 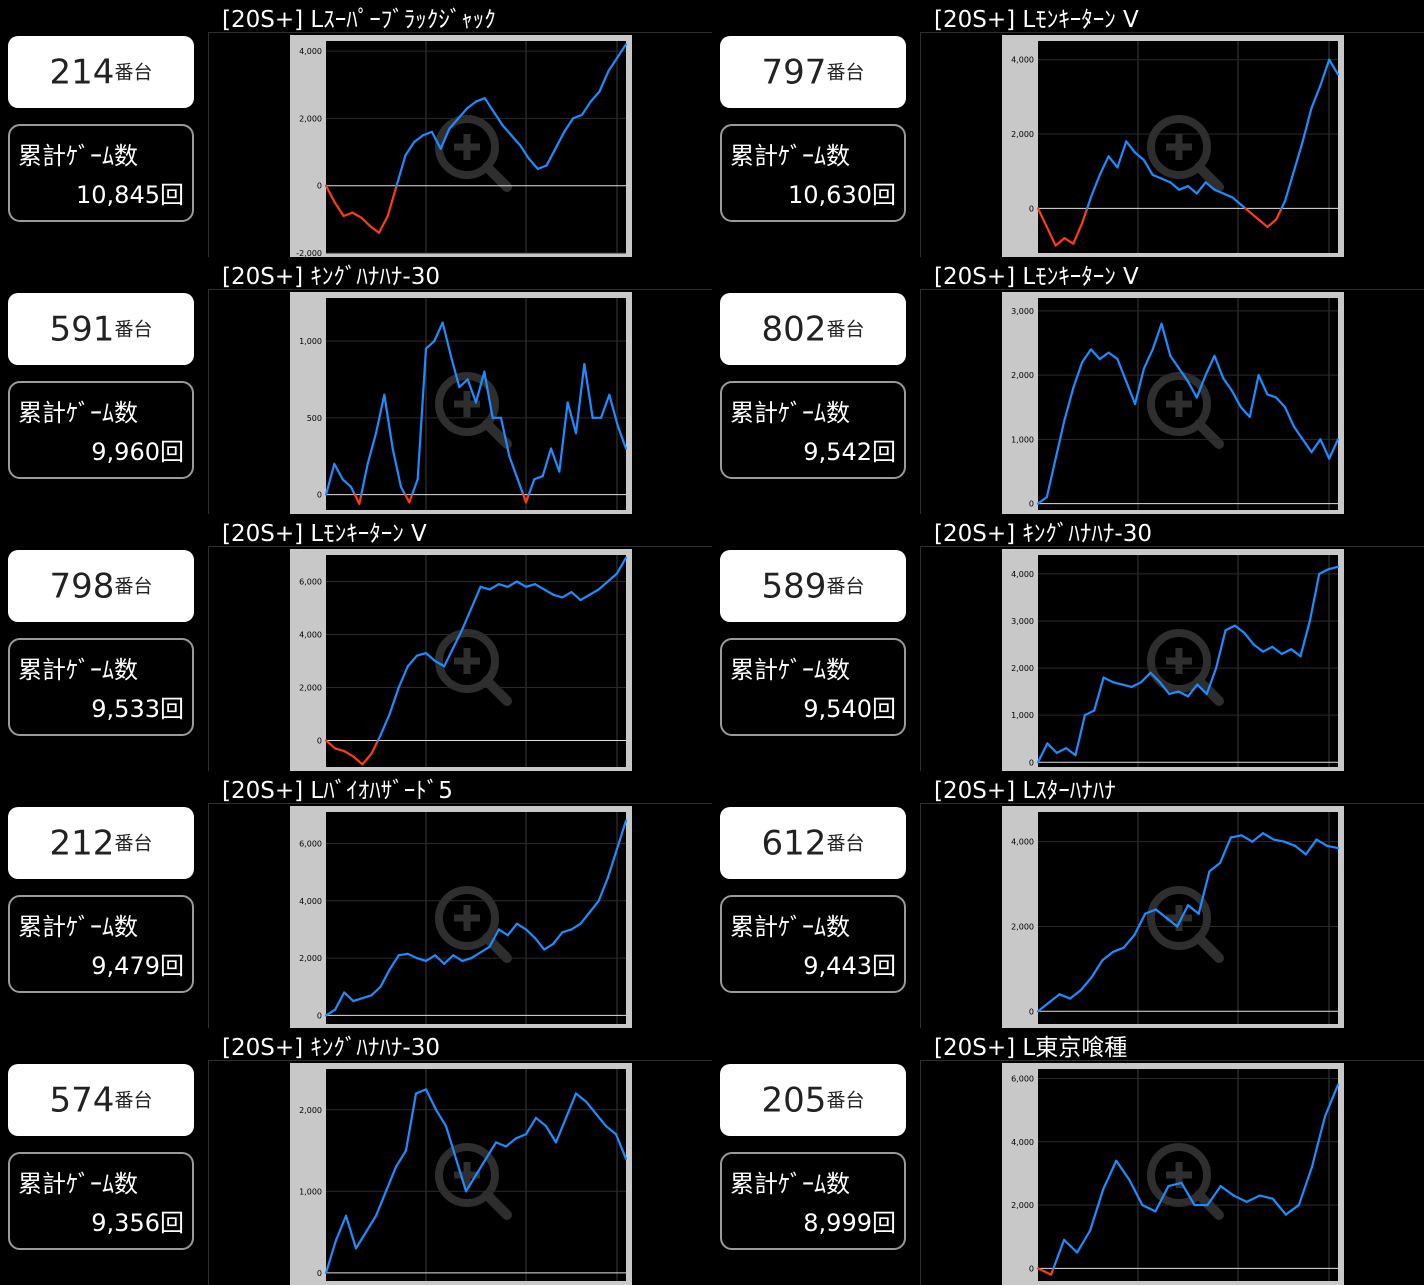 What do you see at coordinates (462, 149) in the screenshot?
I see `slump-chart-svg: 4,000 2,000 0 -2,000` at bounding box center [462, 149].